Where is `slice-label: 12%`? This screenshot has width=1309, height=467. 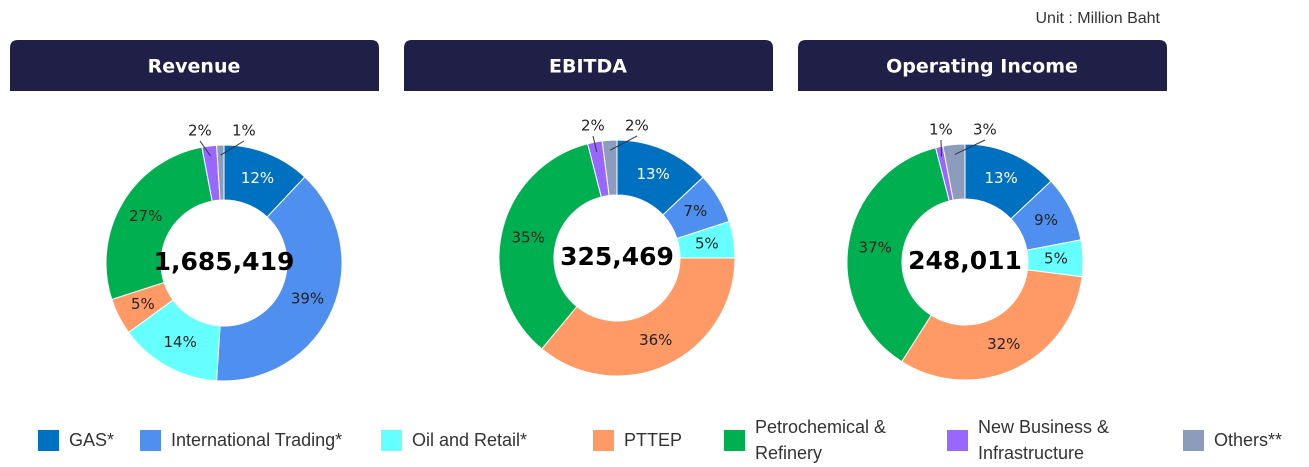 slice-label: 12% is located at coordinates (257, 178).